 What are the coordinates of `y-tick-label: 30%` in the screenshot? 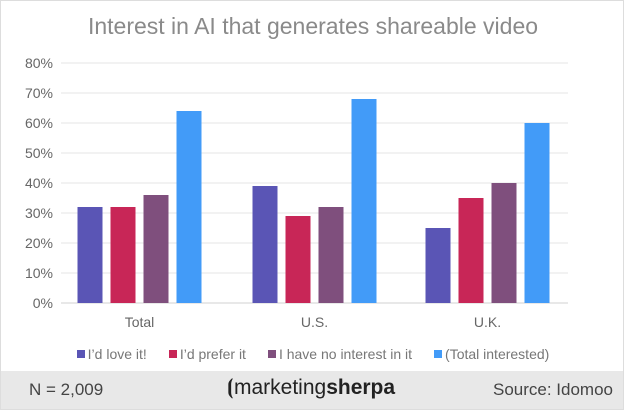 It's located at (39, 213).